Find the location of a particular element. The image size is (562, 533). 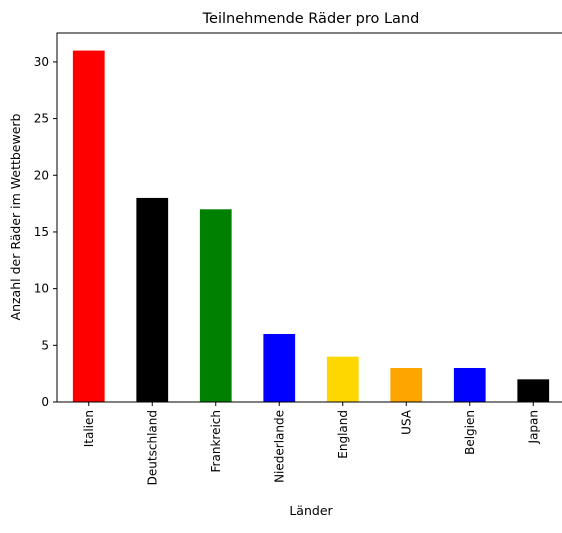

y-axis-label: Anzahl der Räder im Wettbewerb is located at coordinates (15, 216).